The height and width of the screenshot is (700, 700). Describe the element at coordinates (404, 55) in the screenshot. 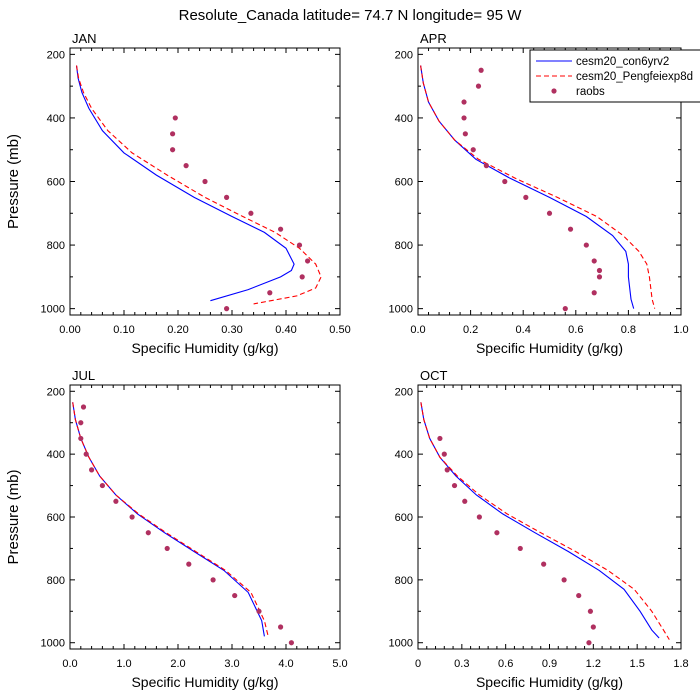

I see `panel-apr-ytick-label: 200` at that location.